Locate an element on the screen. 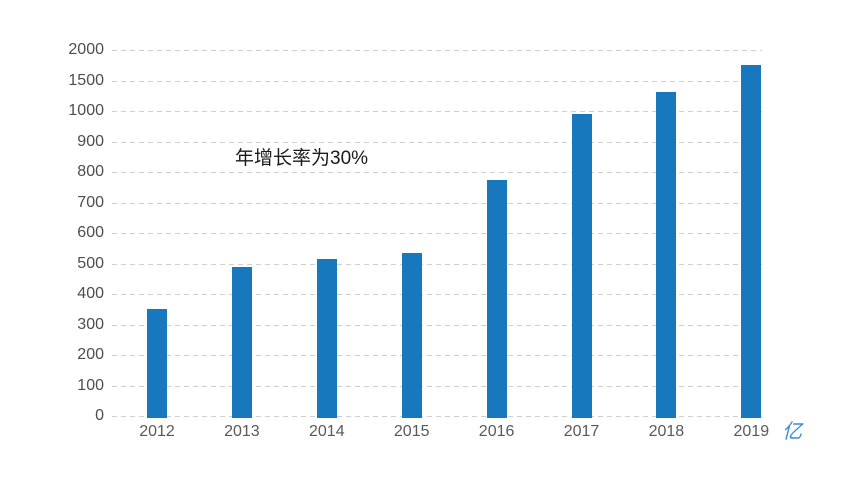 The width and height of the screenshot is (850, 478). y-tick-label-200: 200 is located at coordinates (90, 354).